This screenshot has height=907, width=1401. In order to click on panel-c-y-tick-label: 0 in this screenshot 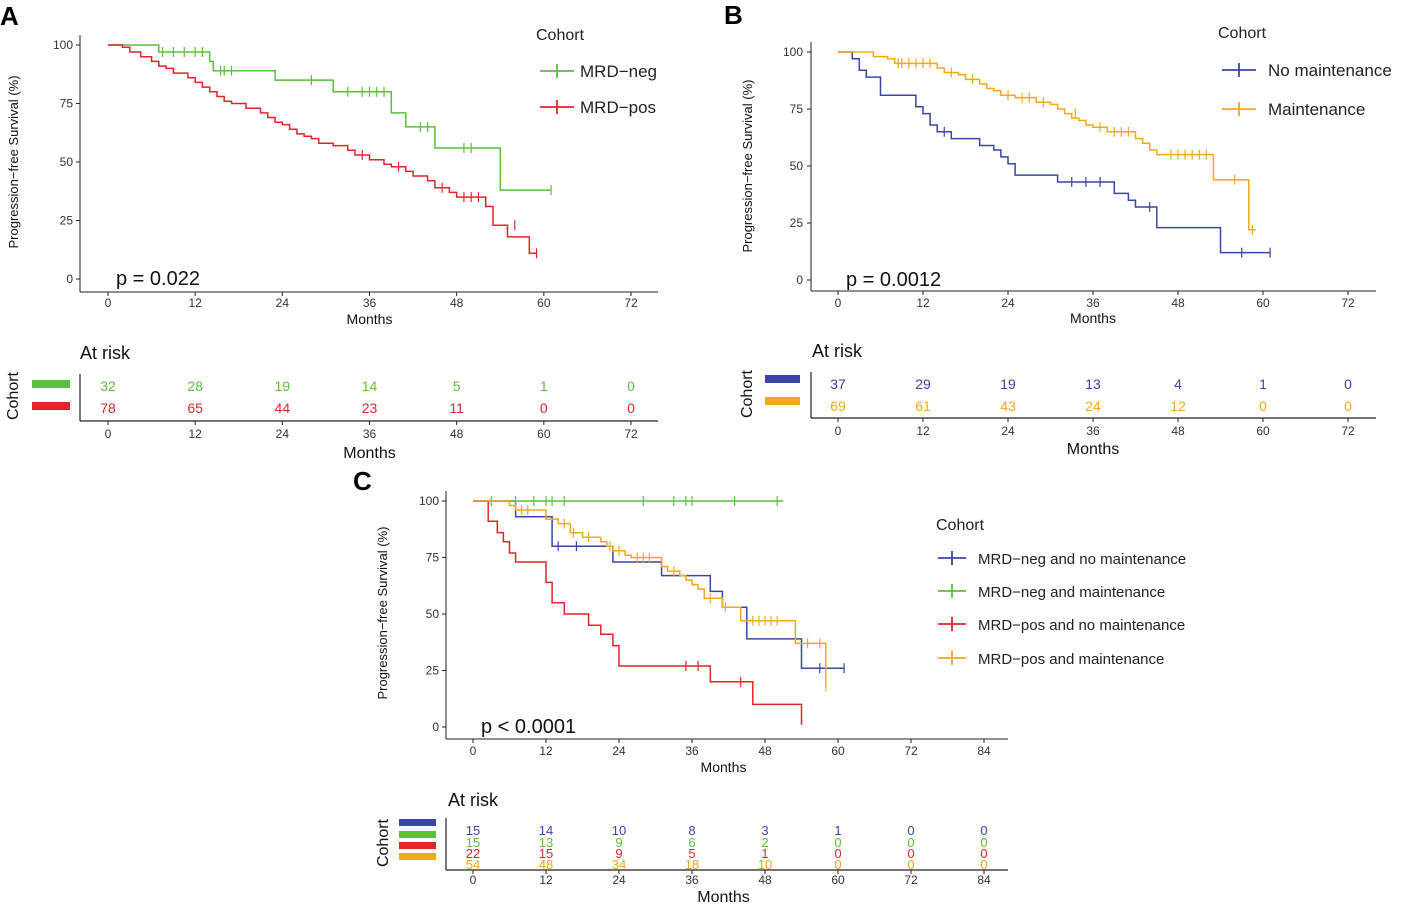, I will do `click(435, 727)`.